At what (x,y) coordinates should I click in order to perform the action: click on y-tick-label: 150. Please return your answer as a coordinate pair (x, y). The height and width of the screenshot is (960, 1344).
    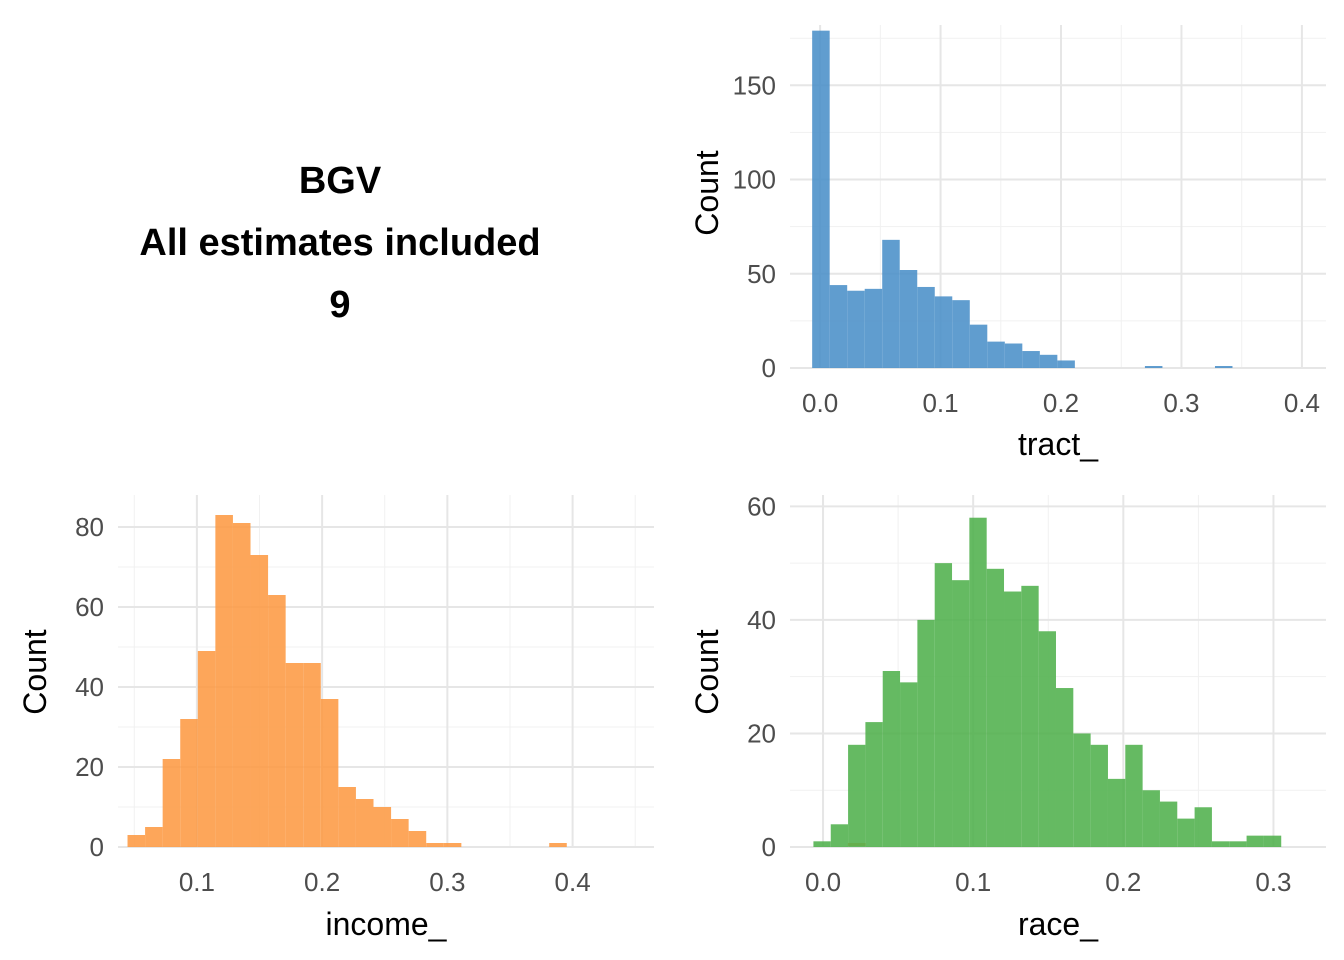
    Looking at the image, I should click on (754, 85).